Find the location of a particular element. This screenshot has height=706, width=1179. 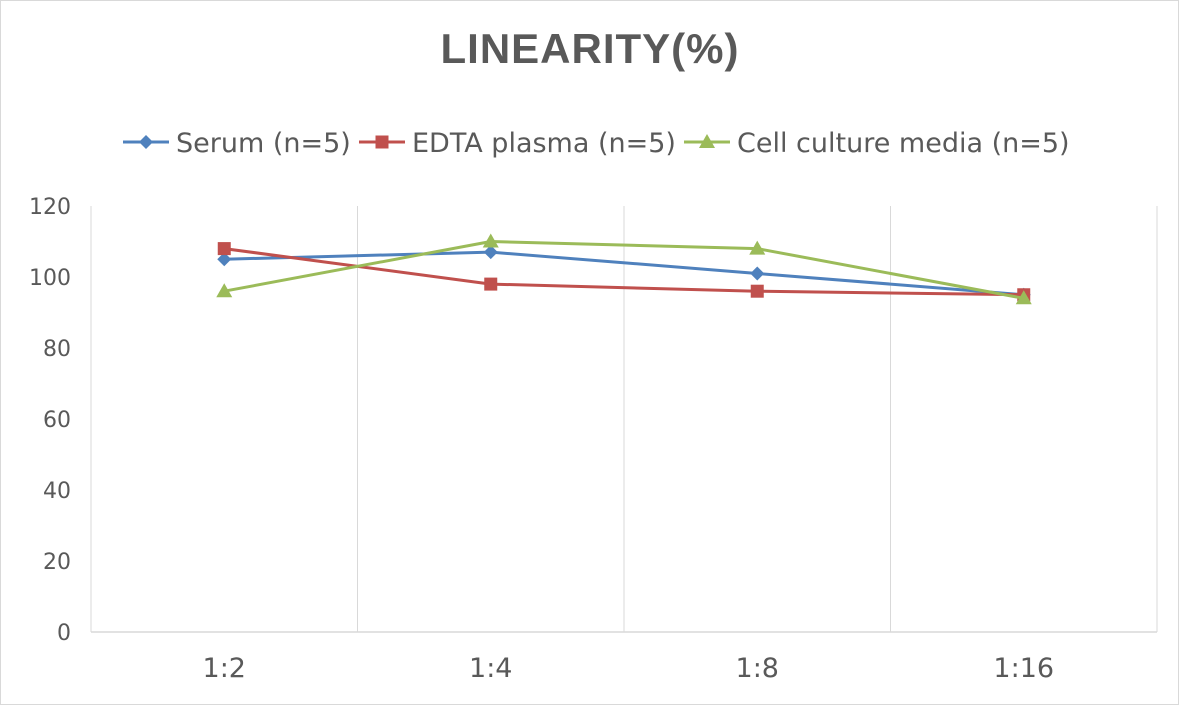

legend-item: EDTA plasma (n=5) is located at coordinates (517, 143).